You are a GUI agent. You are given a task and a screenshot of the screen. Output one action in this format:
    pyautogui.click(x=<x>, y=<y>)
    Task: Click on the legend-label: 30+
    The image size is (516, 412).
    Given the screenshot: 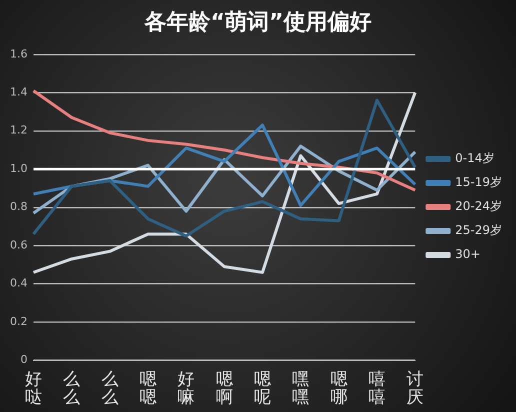 What is the action you would take?
    pyautogui.click(x=467, y=254)
    